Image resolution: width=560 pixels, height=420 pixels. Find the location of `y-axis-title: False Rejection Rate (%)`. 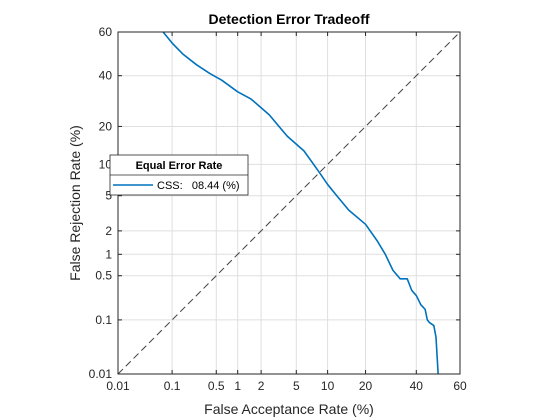

y-axis-title: False Rejection Rate (%) is located at coordinates (75, 203).